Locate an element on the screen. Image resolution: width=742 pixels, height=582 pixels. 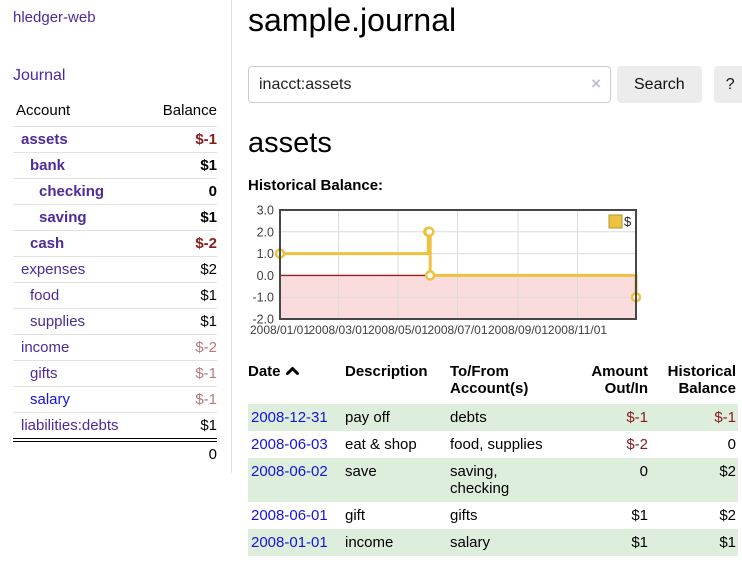
register-row: 2008-01-01 income salary $1 $1 is located at coordinates (493, 542).